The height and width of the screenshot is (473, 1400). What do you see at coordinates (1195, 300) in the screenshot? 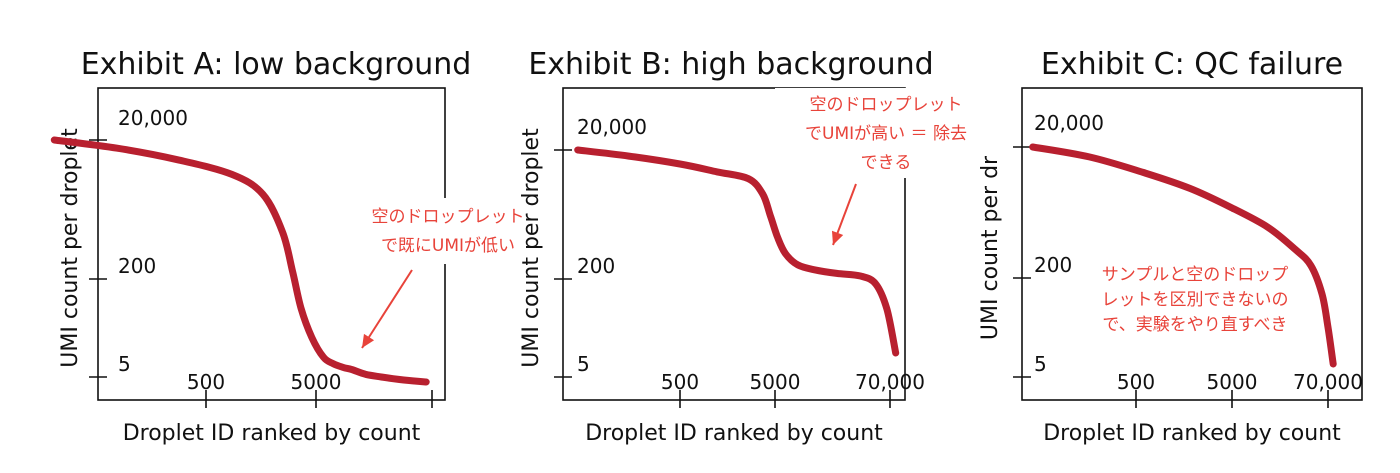
I see `annotation-text: レットを区別できないの` at bounding box center [1195, 300].